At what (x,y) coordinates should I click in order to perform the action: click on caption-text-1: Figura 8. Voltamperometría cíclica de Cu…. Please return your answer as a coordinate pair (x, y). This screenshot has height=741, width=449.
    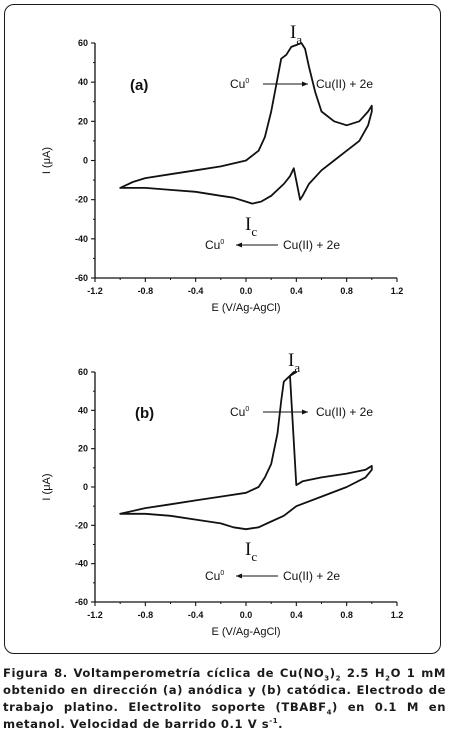
    Looking at the image, I should click on (164, 673).